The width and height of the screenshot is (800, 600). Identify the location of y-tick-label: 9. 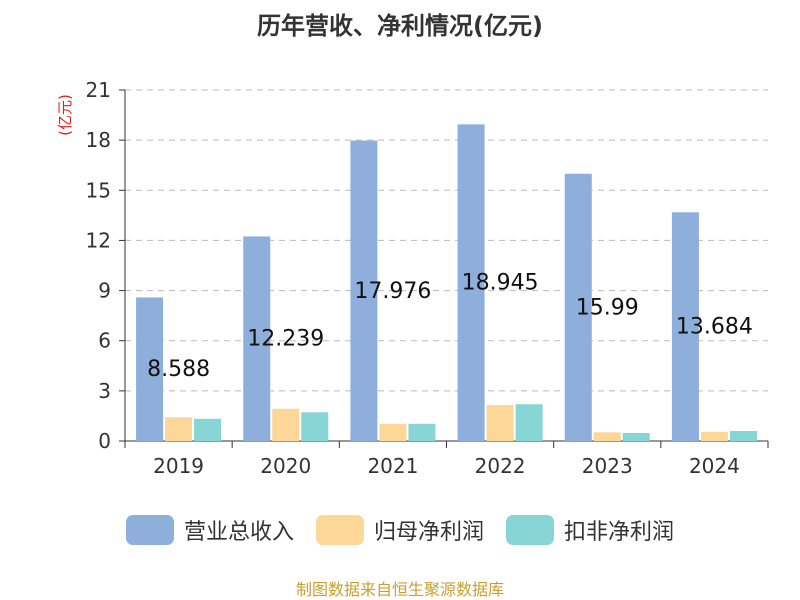
(104, 291).